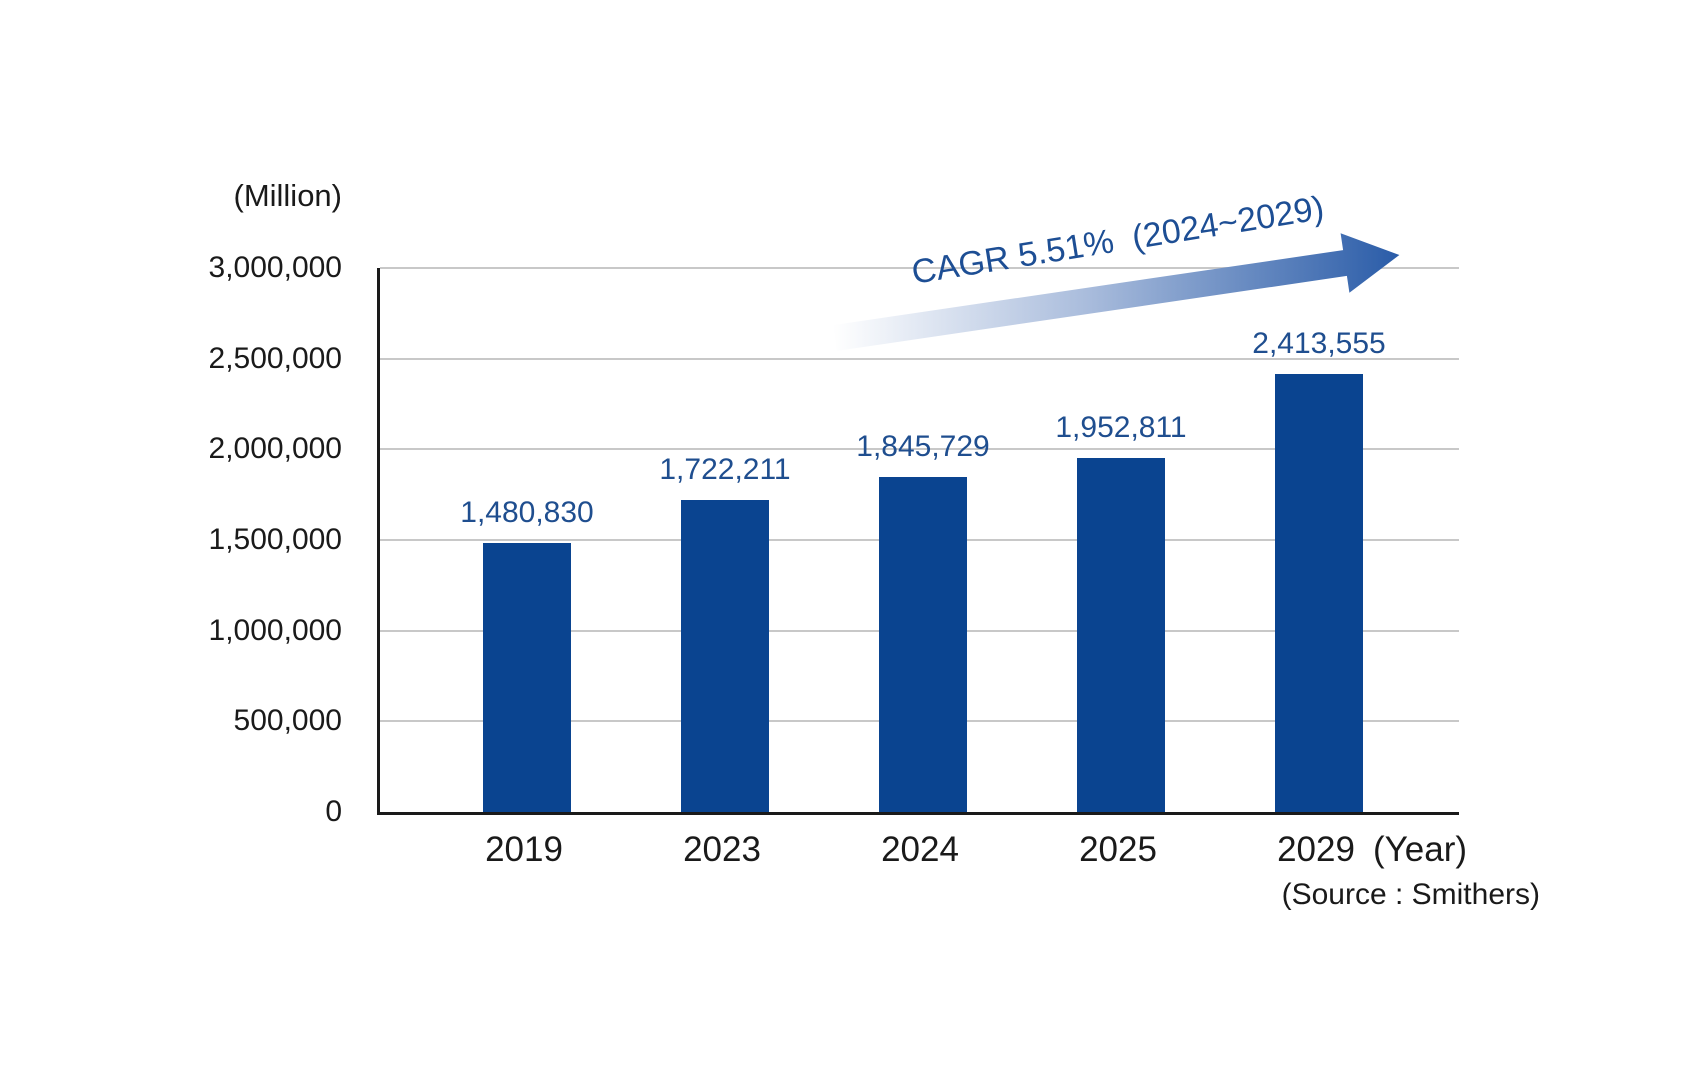  I want to click on bar-2024, so click(923, 644).